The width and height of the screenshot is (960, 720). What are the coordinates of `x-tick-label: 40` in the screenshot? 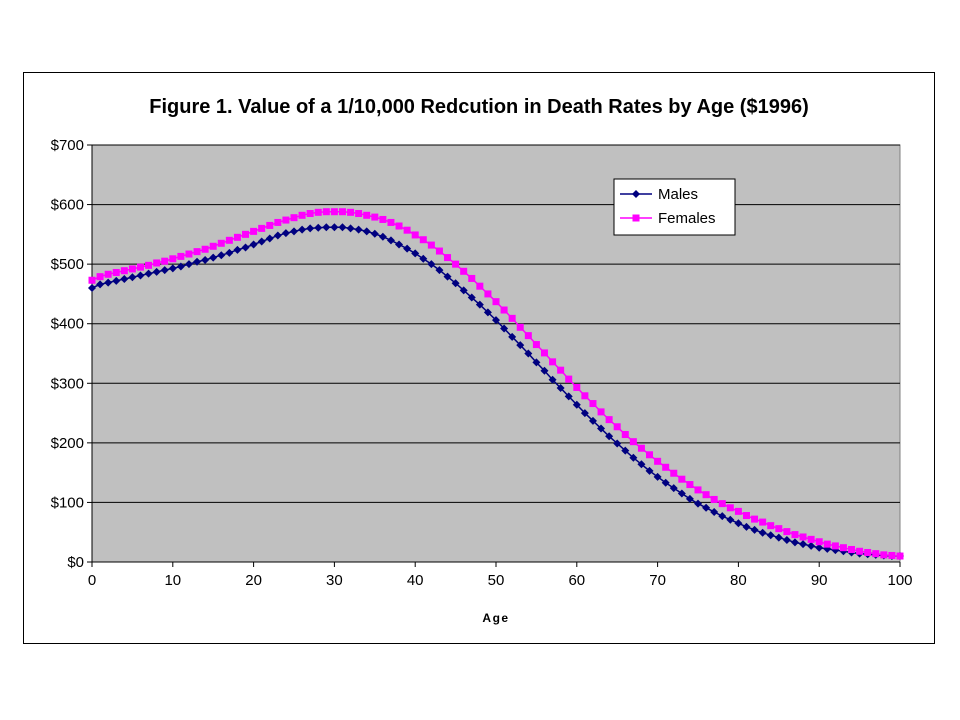 It's located at (415, 580).